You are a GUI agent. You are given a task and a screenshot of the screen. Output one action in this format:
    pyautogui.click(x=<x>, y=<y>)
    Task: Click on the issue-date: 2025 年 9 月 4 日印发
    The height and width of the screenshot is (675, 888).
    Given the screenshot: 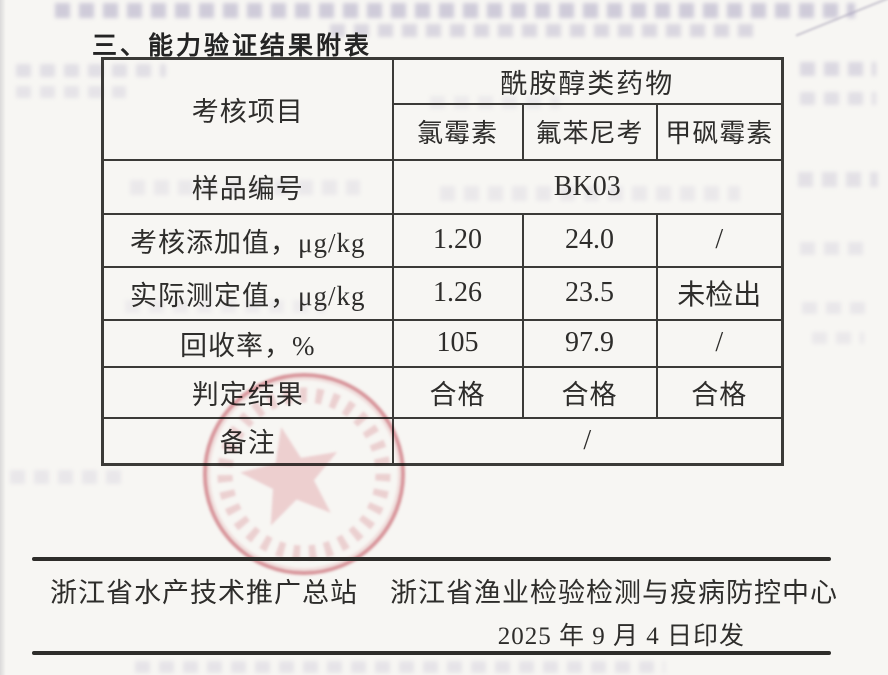 What is the action you would take?
    pyautogui.click(x=621, y=636)
    